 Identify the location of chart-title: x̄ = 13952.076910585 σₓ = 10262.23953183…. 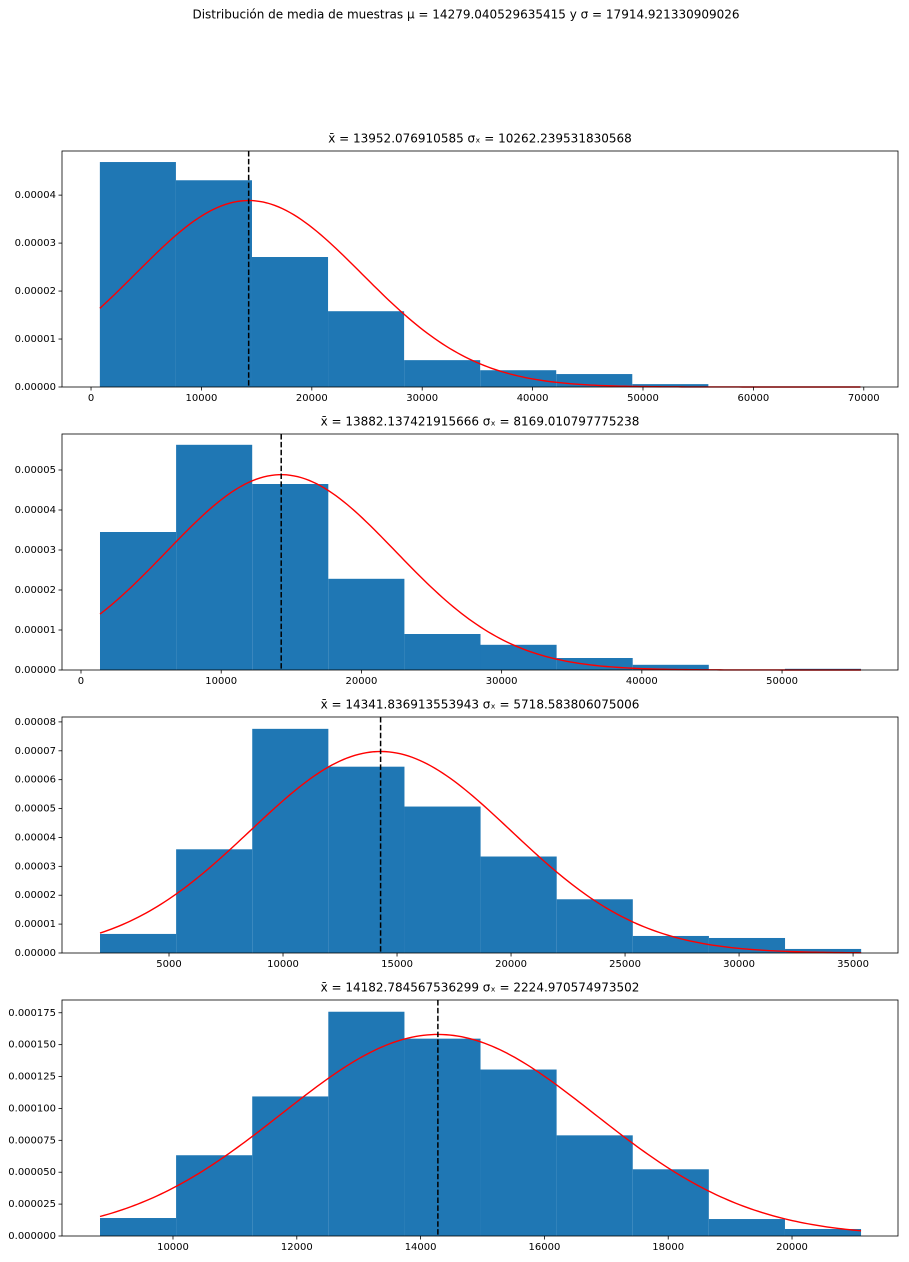
(480, 139).